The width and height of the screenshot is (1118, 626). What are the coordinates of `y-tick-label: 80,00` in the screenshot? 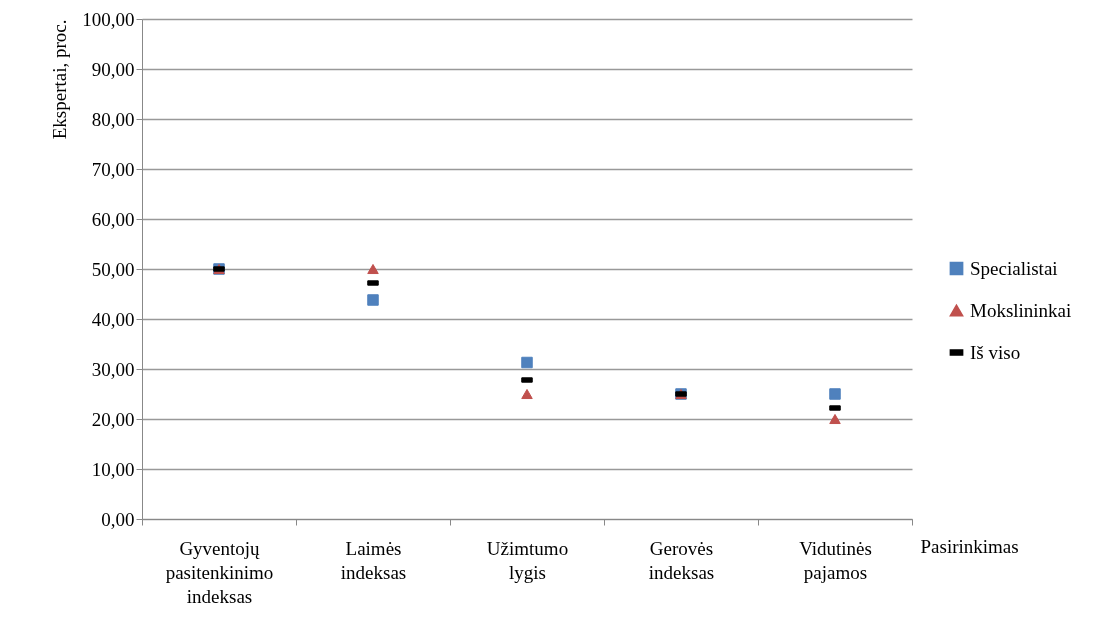 It's located at (113, 119).